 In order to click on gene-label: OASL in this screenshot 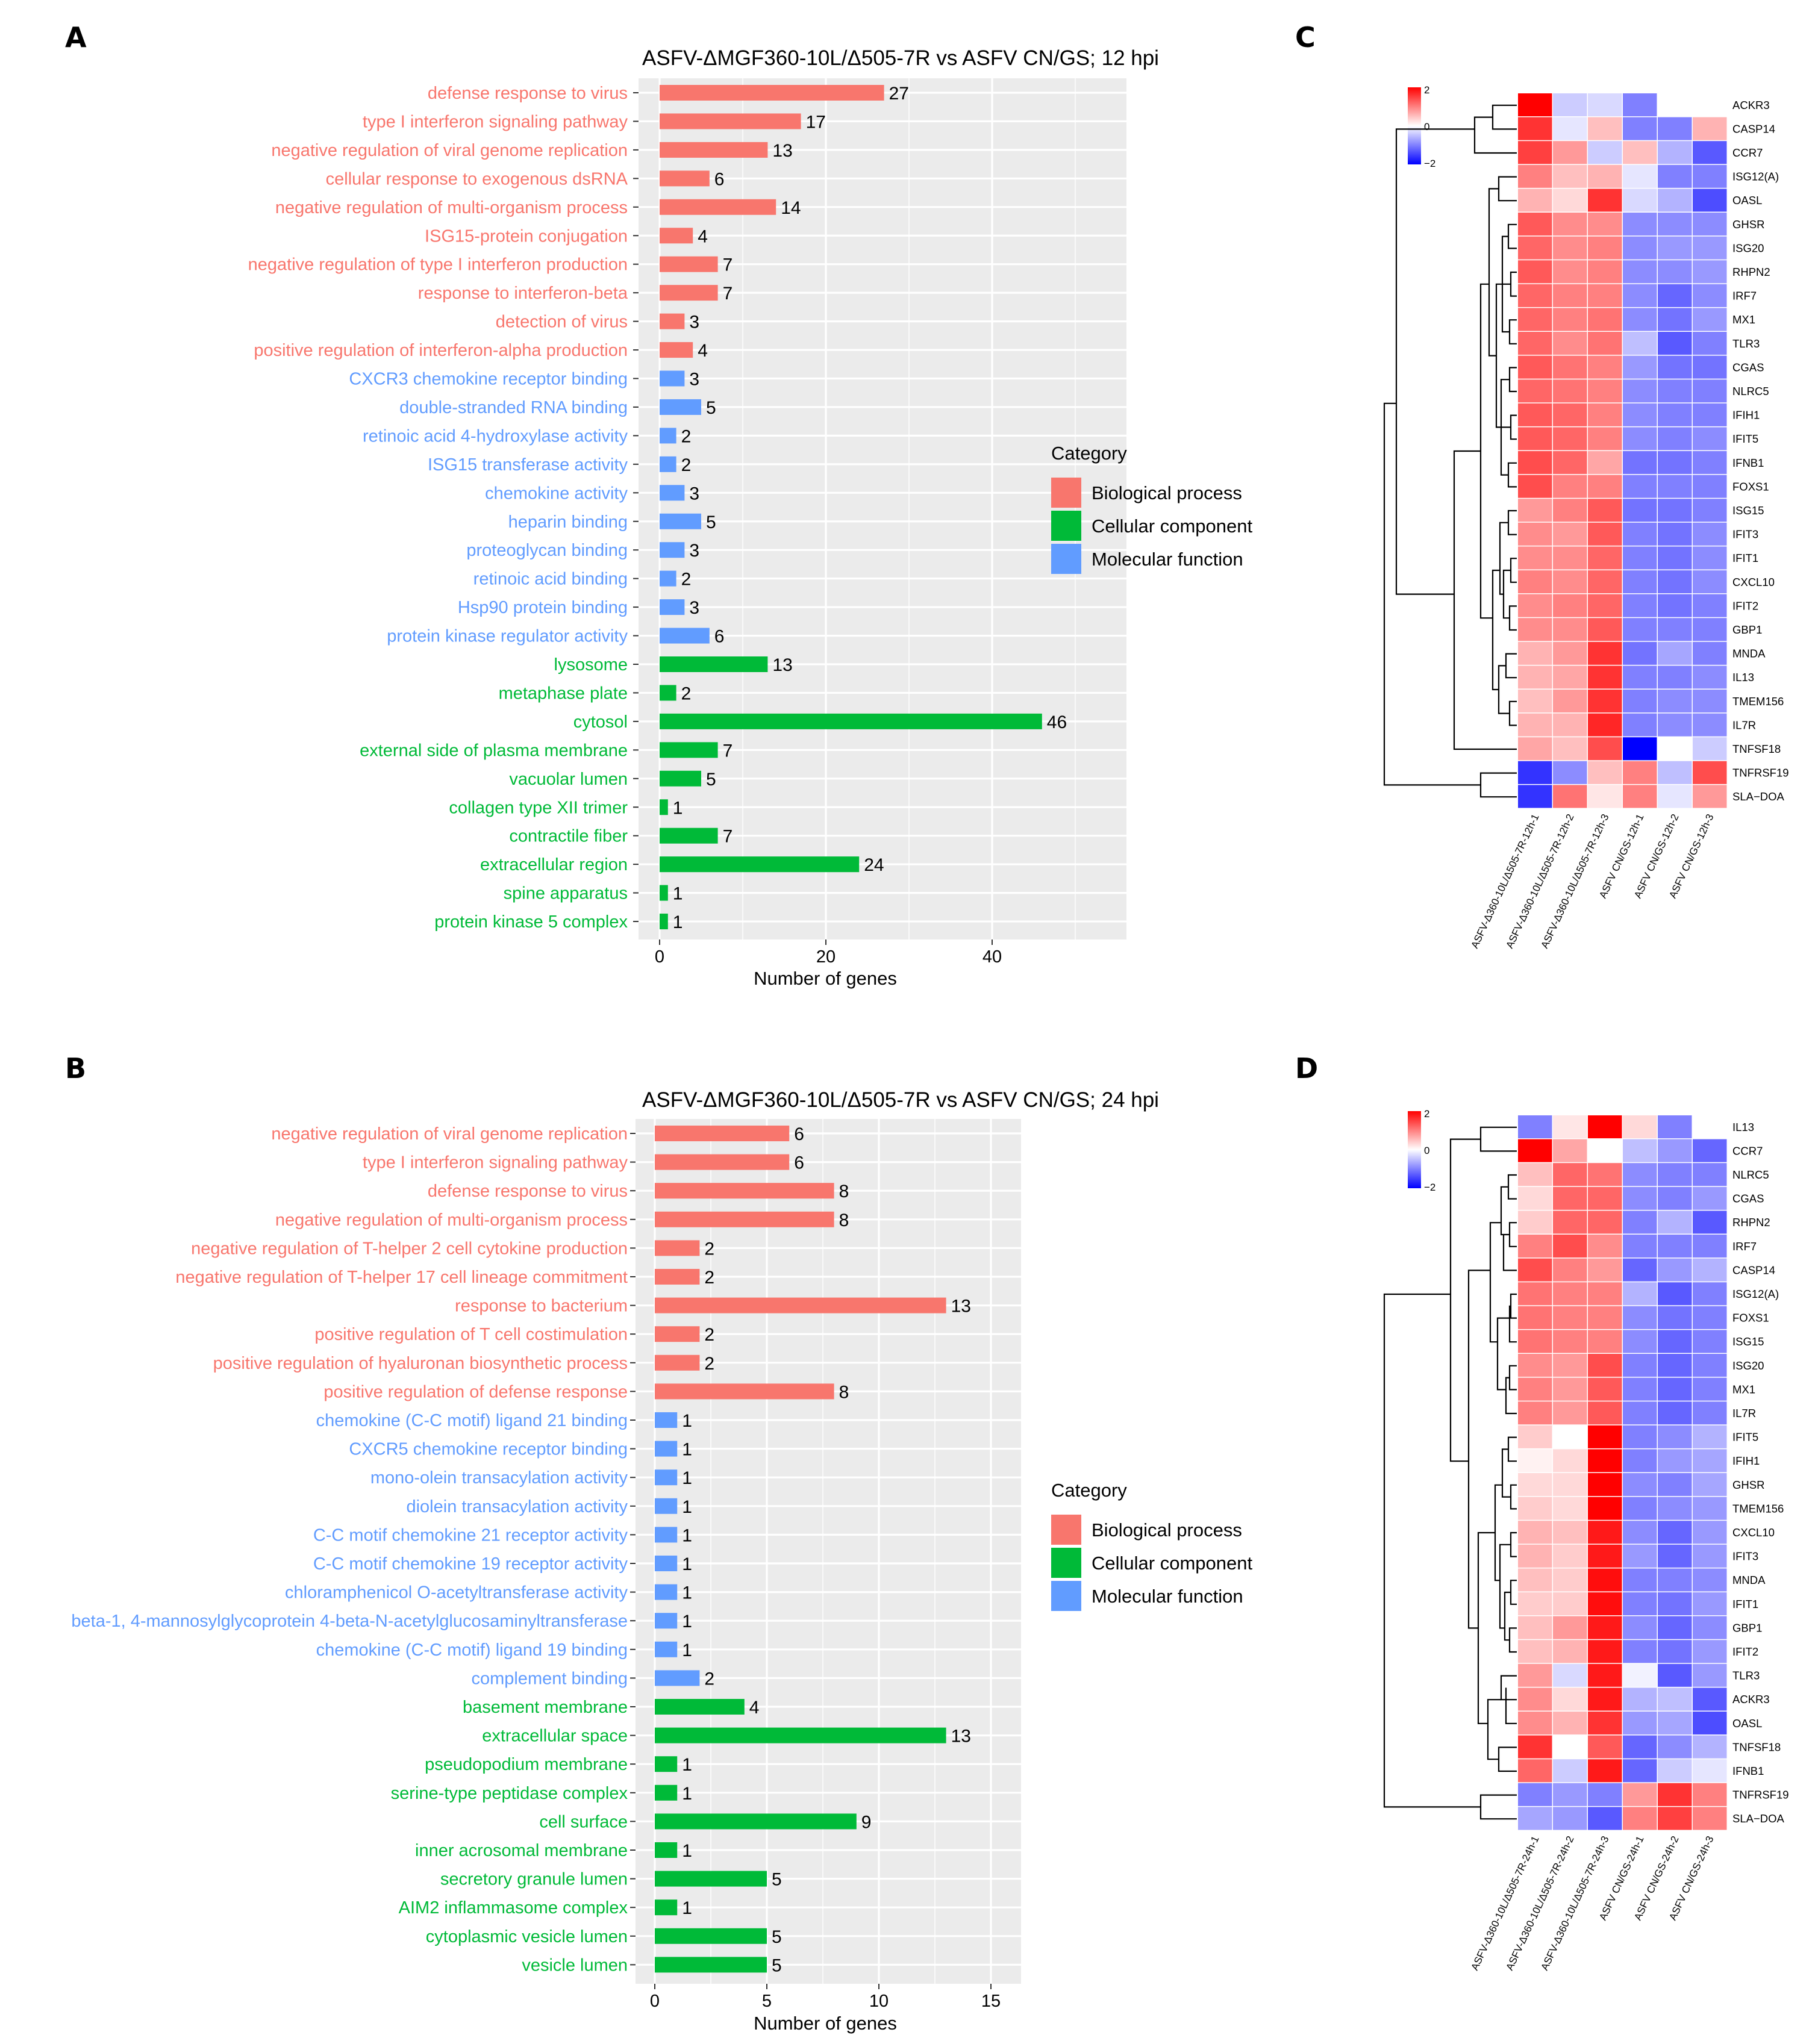, I will do `click(1747, 1724)`.